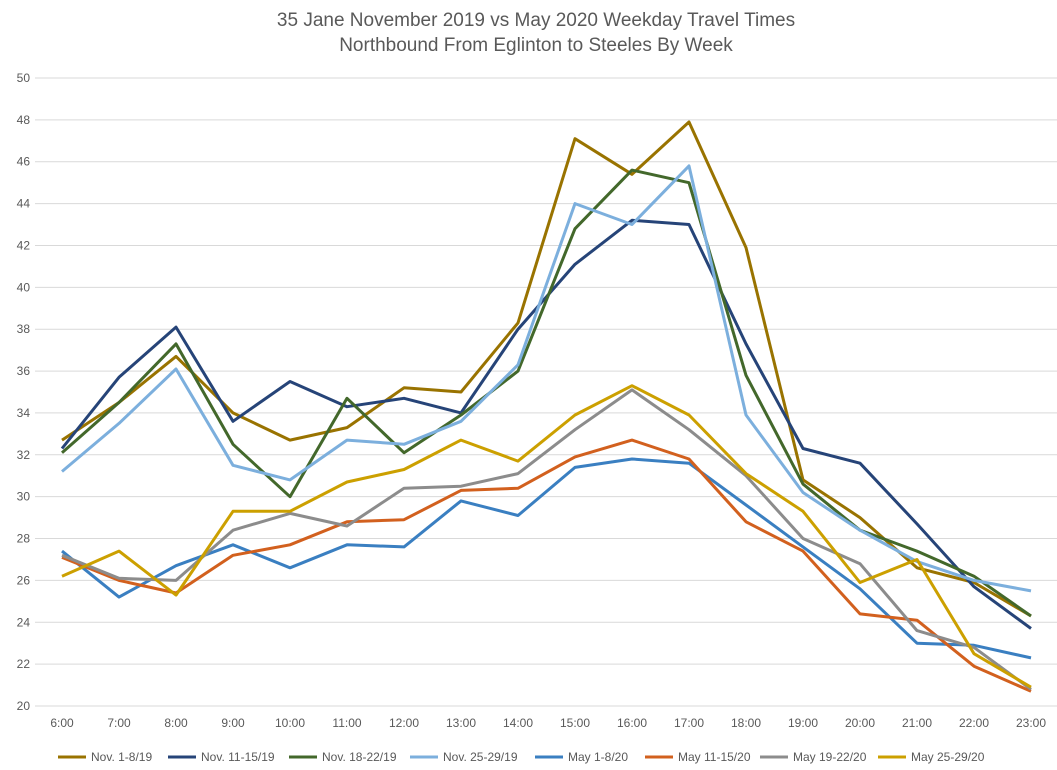 This screenshot has width=1057, height=770. Describe the element at coordinates (119, 723) in the screenshot. I see `x-tick-label: 7:00` at that location.